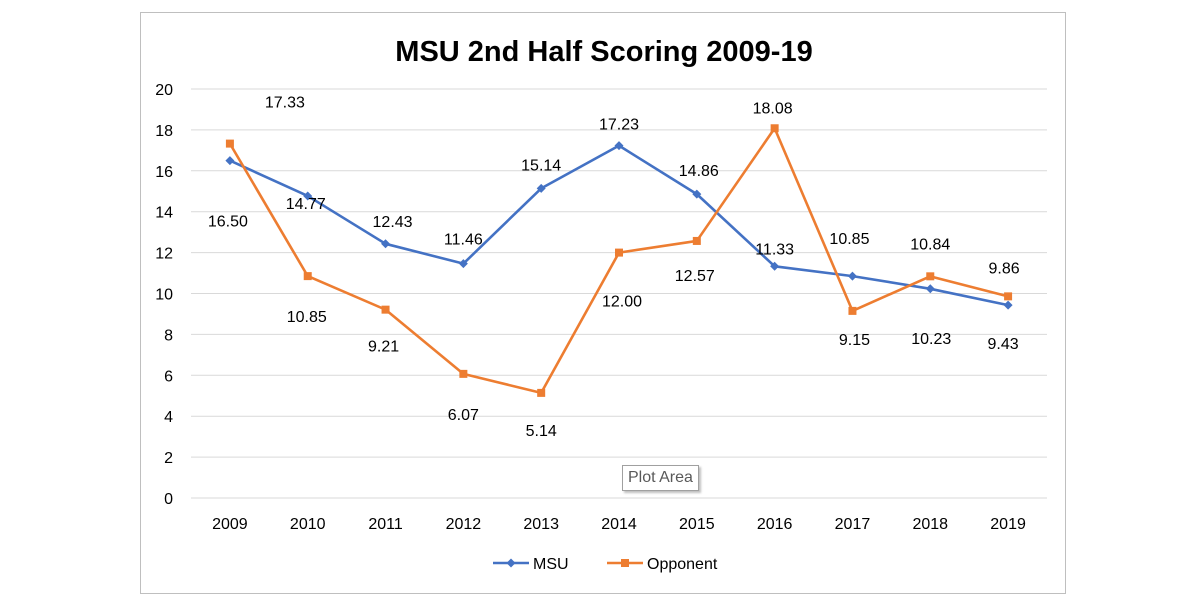 This screenshot has height=607, width=1200. I want to click on data-label-msu: 16.50, so click(228, 222).